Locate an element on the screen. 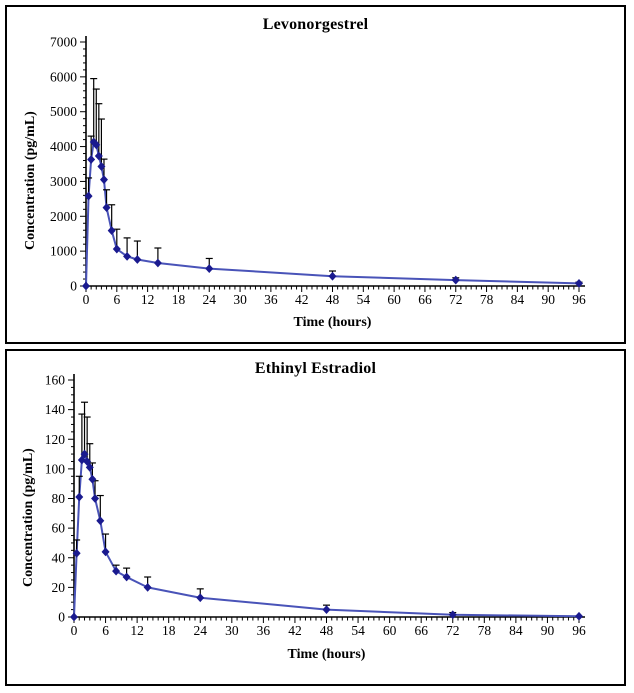 This screenshot has width=634, height=693. y-tick-labels: 0 1000 2000 3000 4000 5000 6000 7000 is located at coordinates (63, 164).